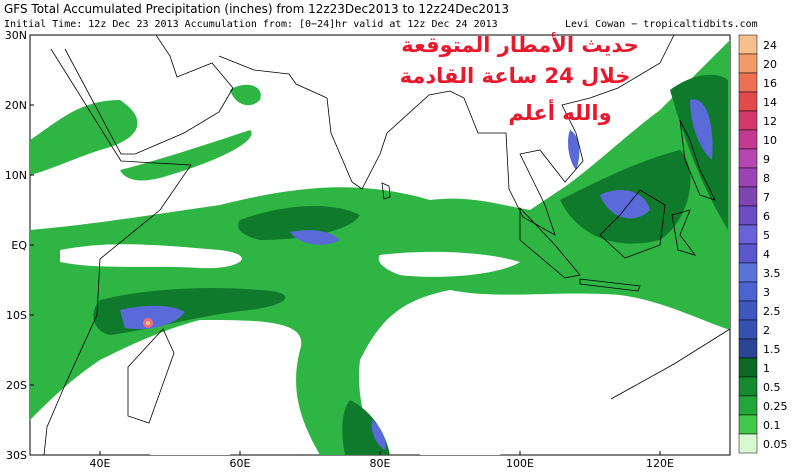 The height and width of the screenshot is (473, 800). I want to click on colorbar-label: 20, so click(770, 64).